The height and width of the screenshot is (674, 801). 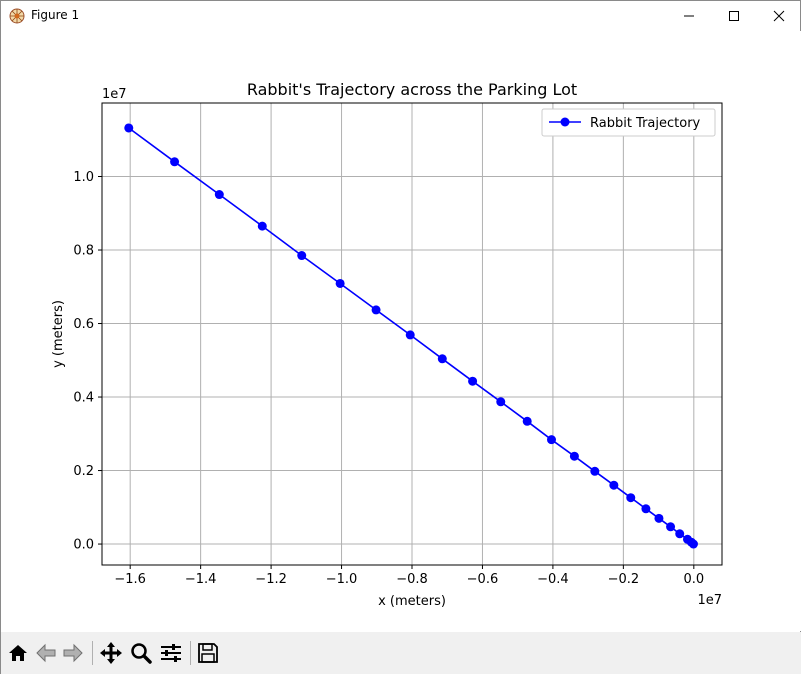 What do you see at coordinates (401, 653) in the screenshot?
I see `navigation-toolbar` at bounding box center [401, 653].